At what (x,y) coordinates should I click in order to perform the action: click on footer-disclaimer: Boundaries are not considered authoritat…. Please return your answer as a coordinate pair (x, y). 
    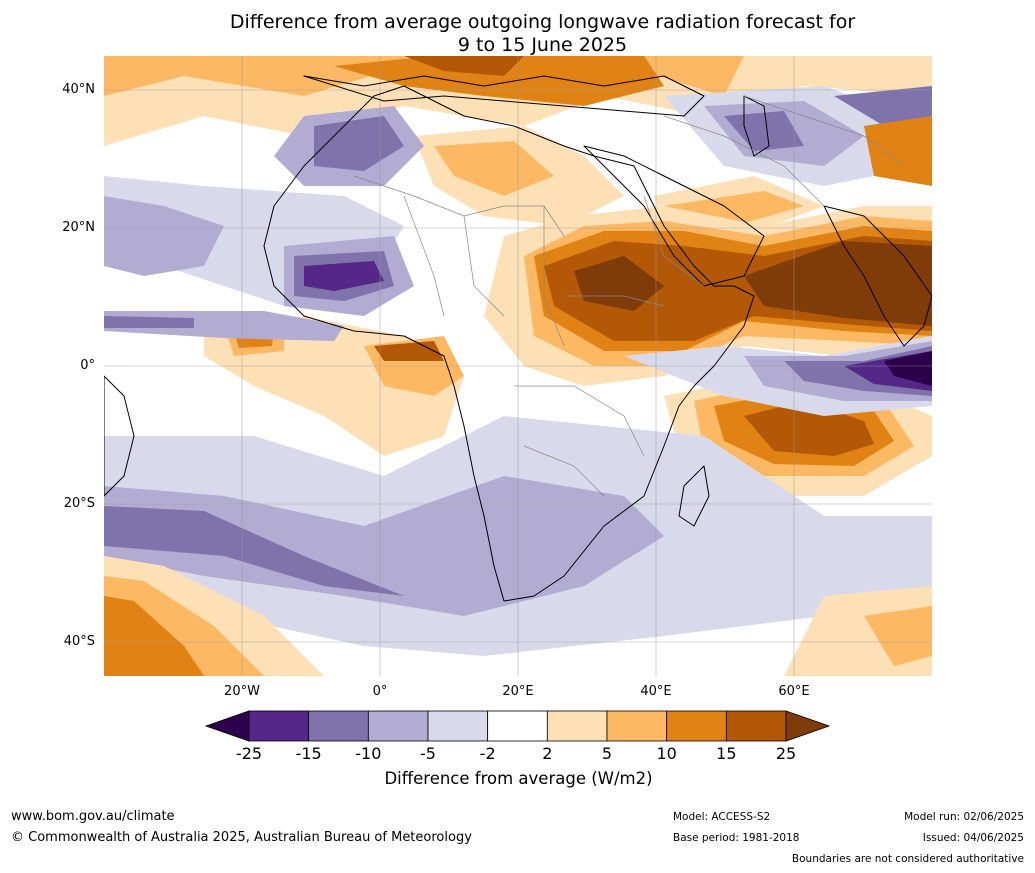
    Looking at the image, I should click on (907, 859).